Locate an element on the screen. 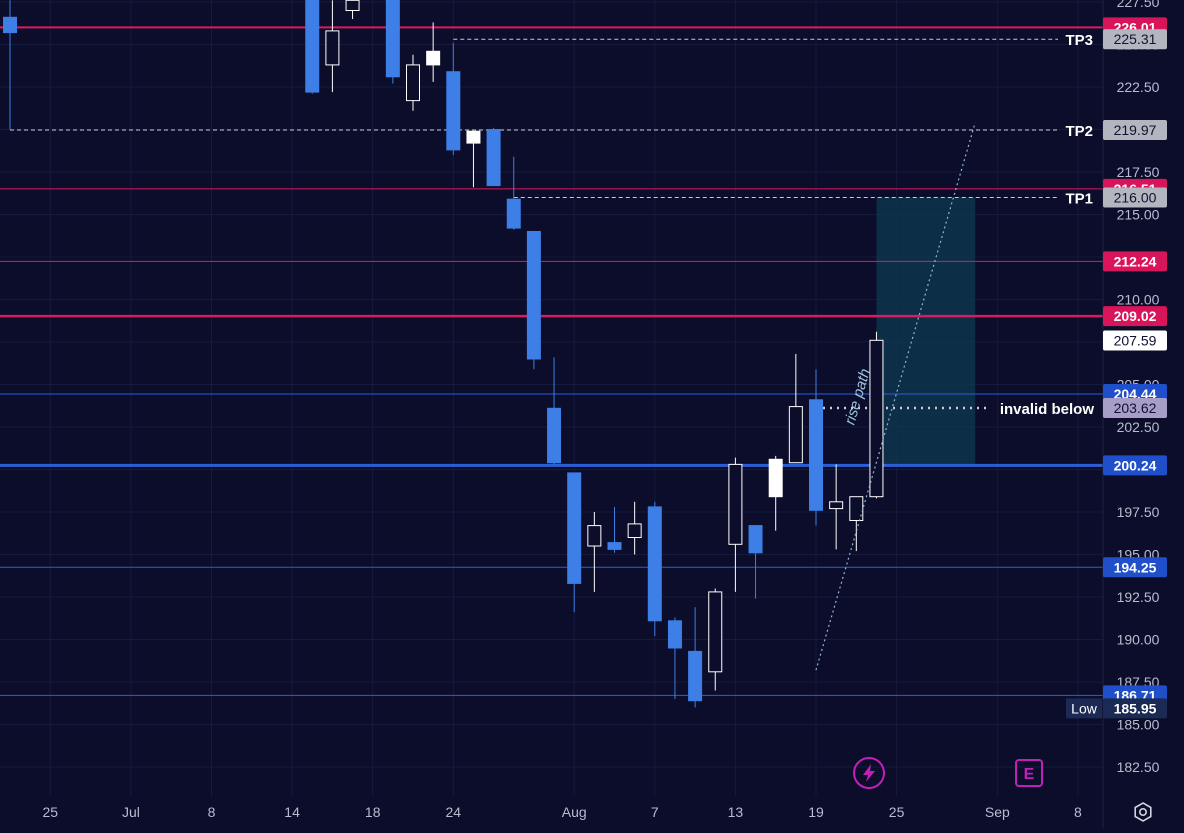 Image resolution: width=1184 pixels, height=833 pixels. y-tick-label: 210.00 is located at coordinates (1138, 300).